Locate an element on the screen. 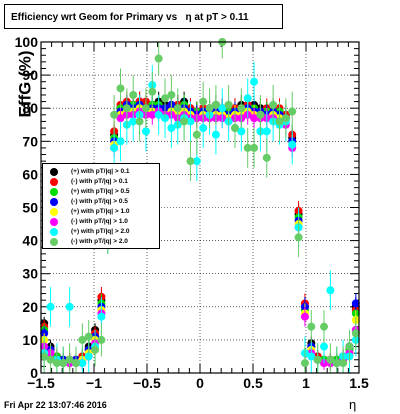 This screenshot has width=400, height=414. legend-entry: (+) with pT/|q| > 2.0 is located at coordinates (102, 232).